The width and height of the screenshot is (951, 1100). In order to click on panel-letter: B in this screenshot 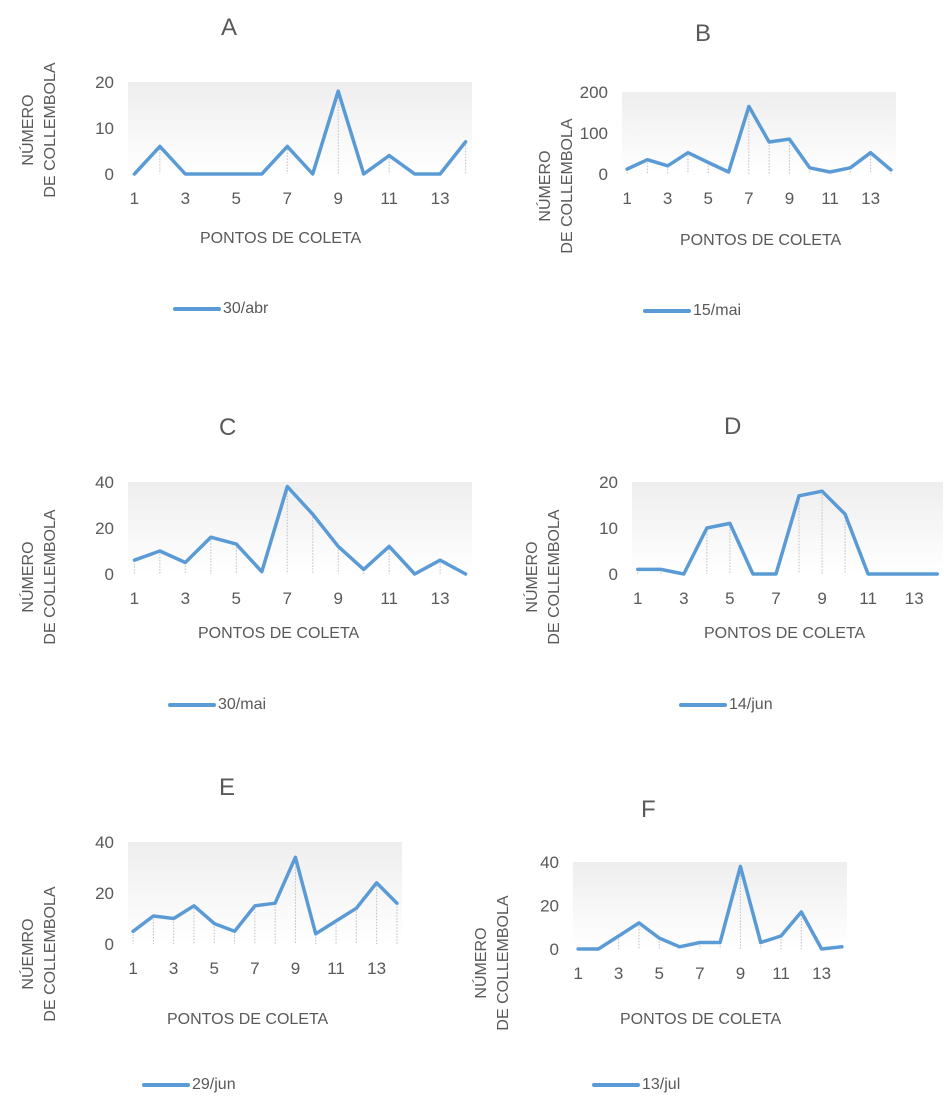, I will do `click(703, 33)`.